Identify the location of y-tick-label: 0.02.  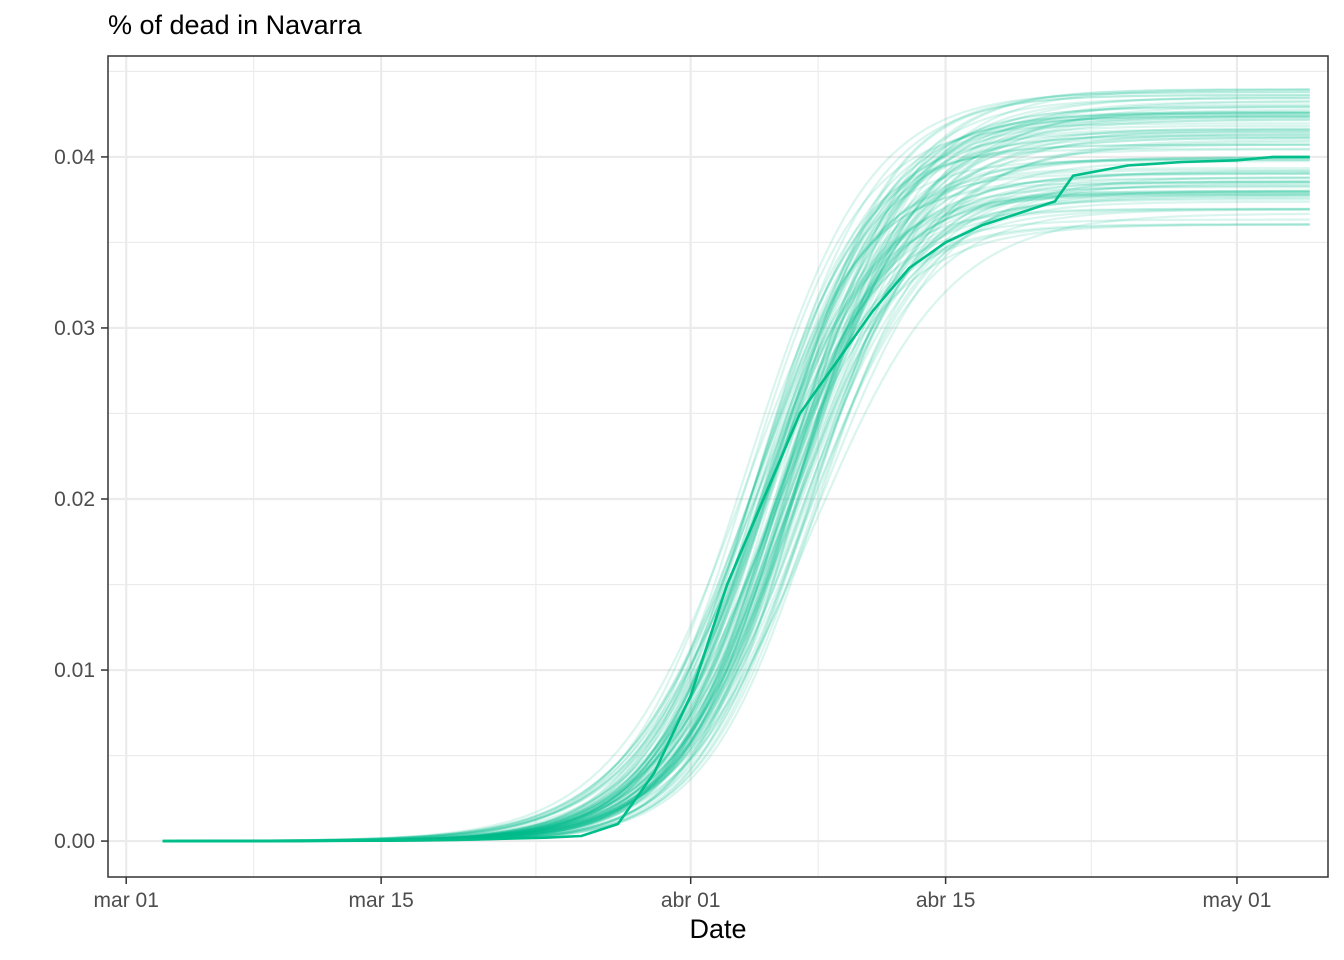
(74, 499).